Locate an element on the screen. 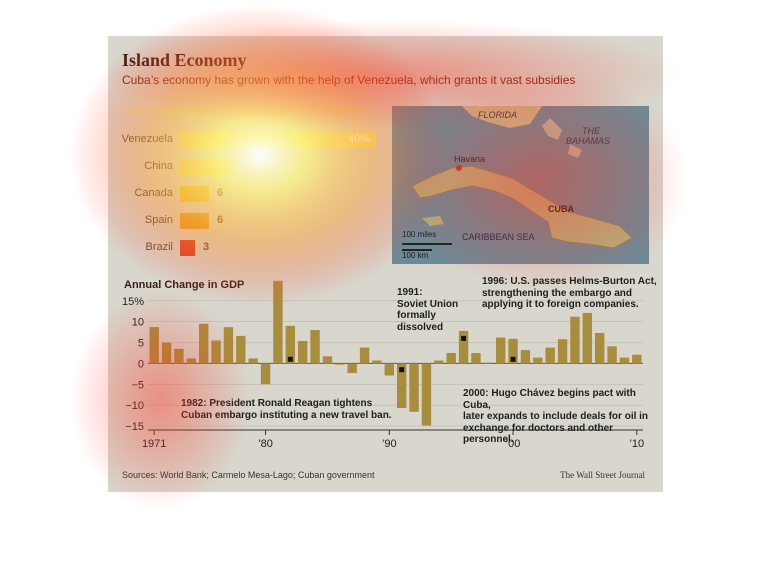 Image resolution: width=770 pixels, height=586 pixels. x-tick-label: ’00 is located at coordinates (513, 444).